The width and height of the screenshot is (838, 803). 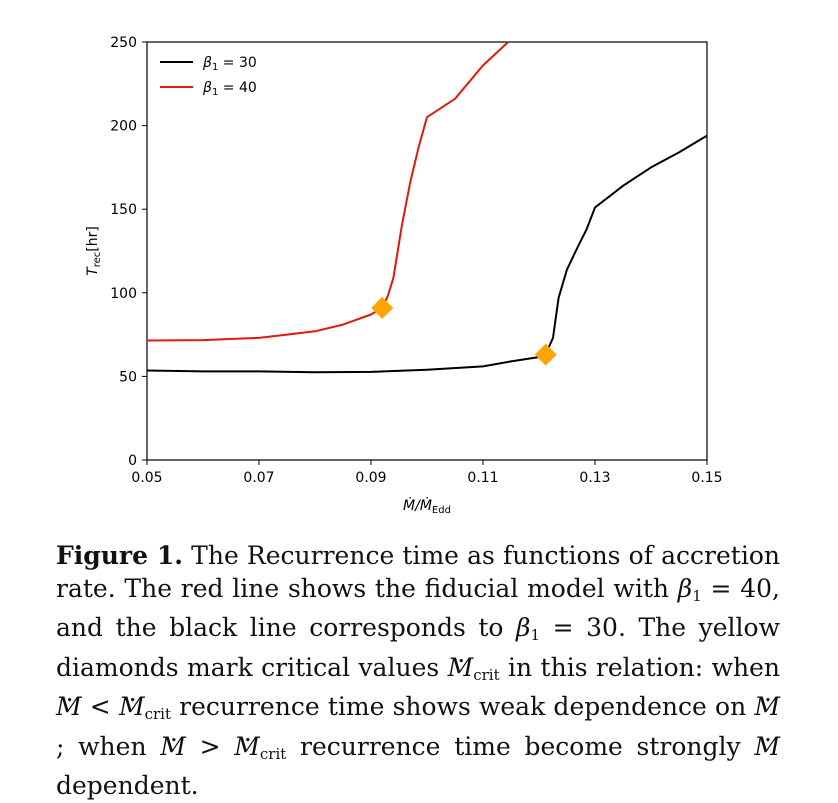 I want to click on legend-label-beta40: β1 = 40, so click(x=229, y=89).